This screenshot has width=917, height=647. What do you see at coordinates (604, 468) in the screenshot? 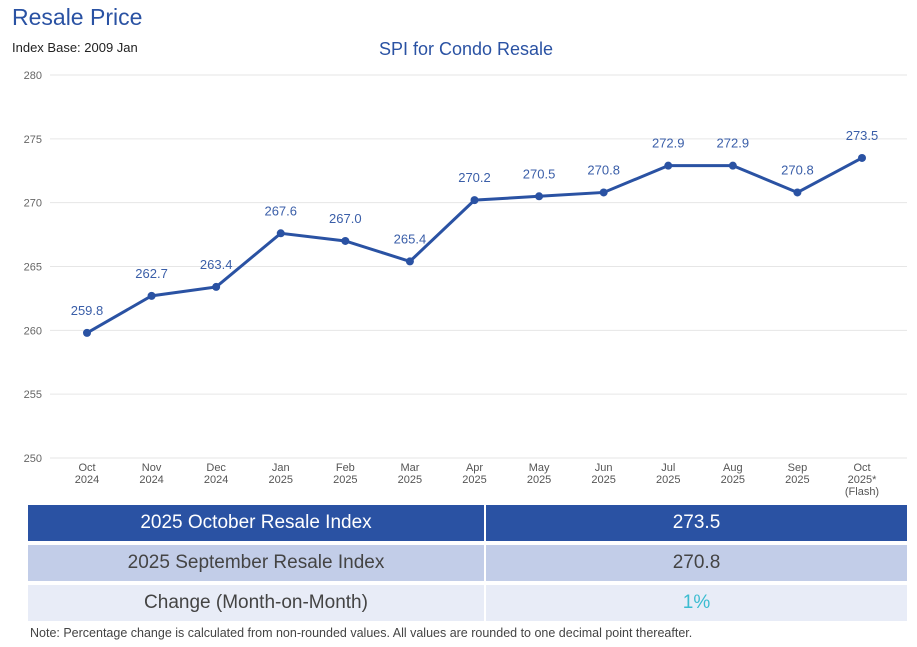
I see `x-tick-label: Jun` at bounding box center [604, 468].